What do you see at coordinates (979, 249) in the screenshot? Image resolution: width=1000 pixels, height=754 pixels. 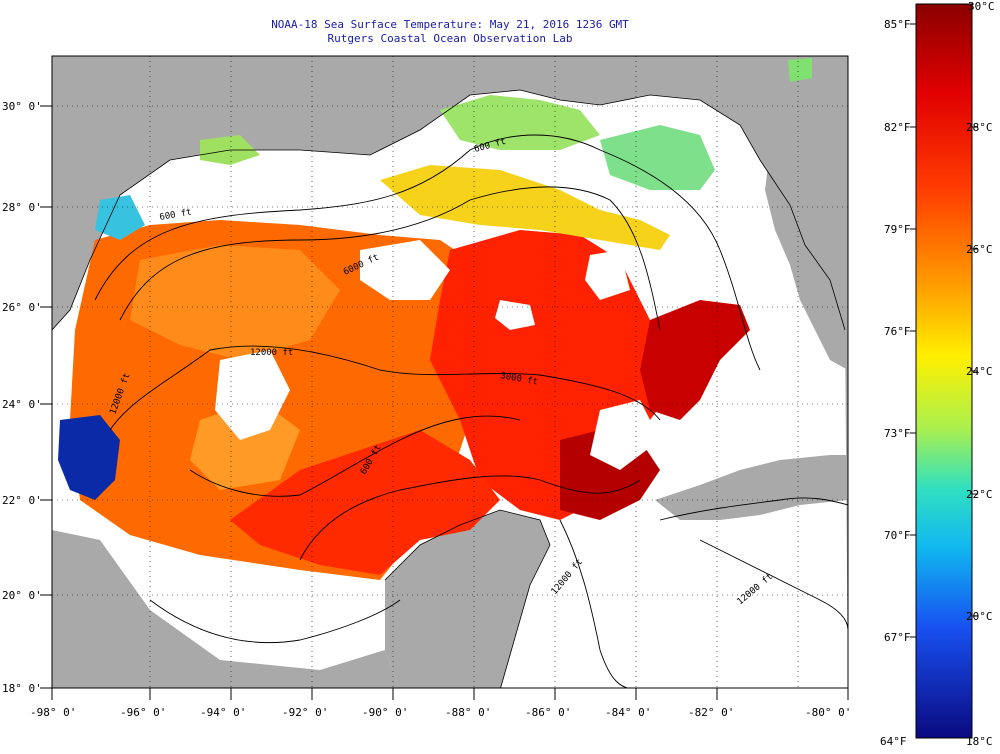 I see `colorbar-c-label: 26°C` at bounding box center [979, 249].